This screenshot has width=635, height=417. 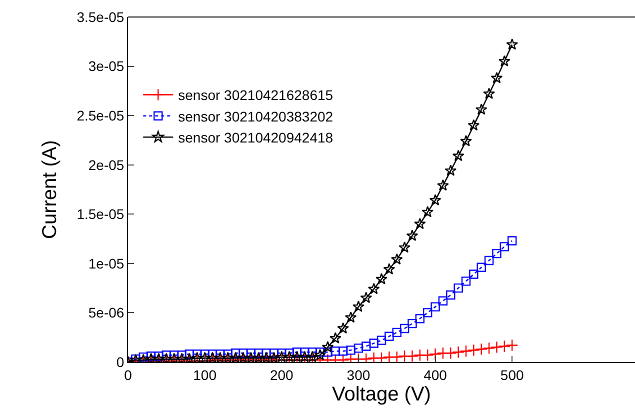 I want to click on y-axis-title: Current (A), so click(x=50, y=189).